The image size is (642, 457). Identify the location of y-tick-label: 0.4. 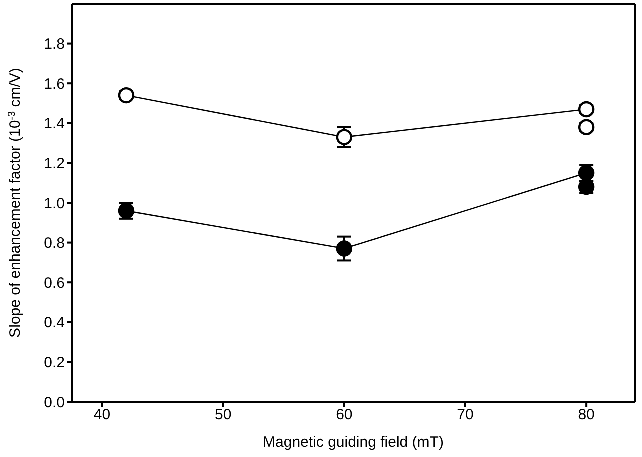
(54, 323).